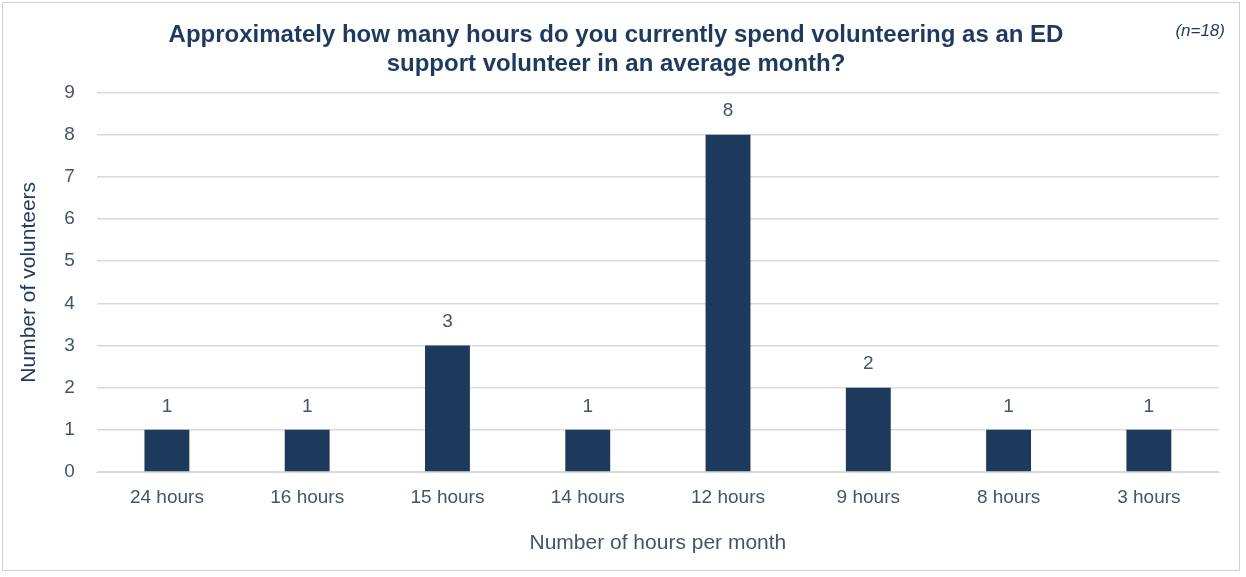 Image resolution: width=1246 pixels, height=577 pixels. What do you see at coordinates (1200, 31) in the screenshot?
I see `text: (n=18)` at bounding box center [1200, 31].